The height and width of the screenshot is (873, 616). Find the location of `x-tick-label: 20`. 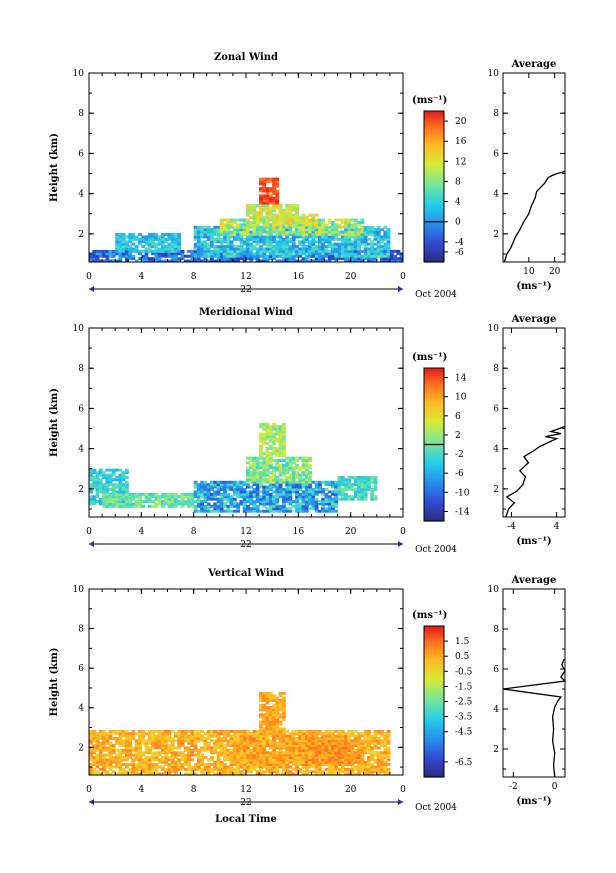

x-tick-label: 20 is located at coordinates (351, 532).